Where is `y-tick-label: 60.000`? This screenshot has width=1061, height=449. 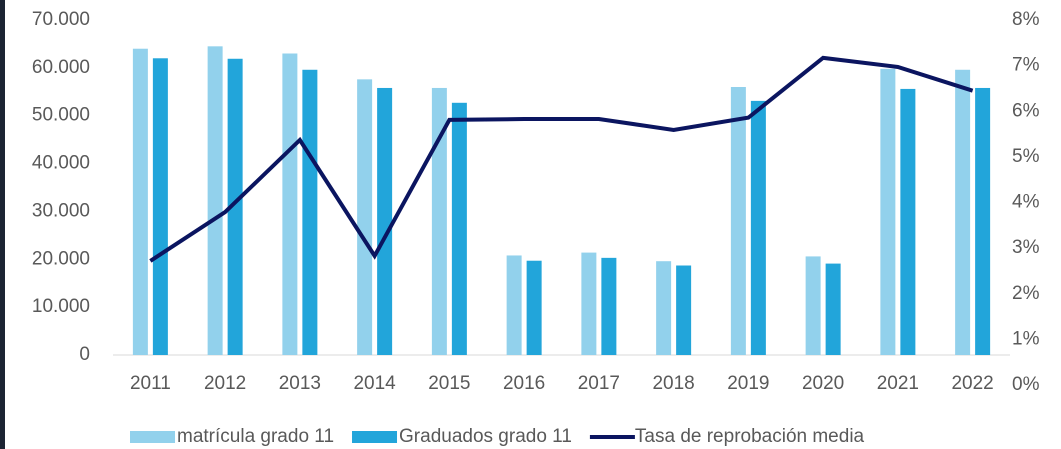 y-tick-label: 60.000 is located at coordinates (61, 67).